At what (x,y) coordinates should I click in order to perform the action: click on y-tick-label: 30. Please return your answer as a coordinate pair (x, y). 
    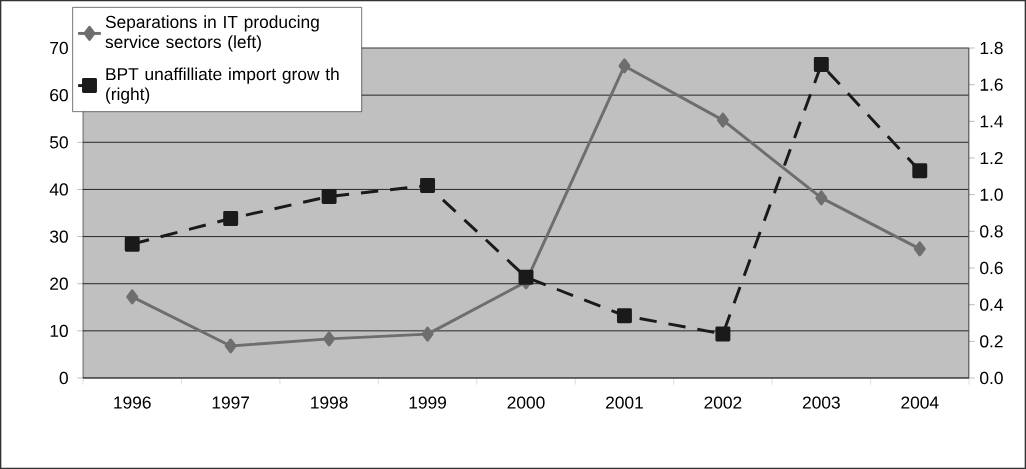
    Looking at the image, I should click on (58, 236).